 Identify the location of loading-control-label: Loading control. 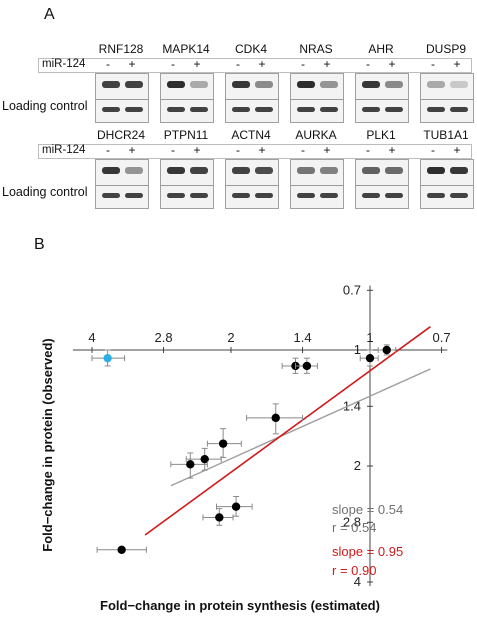
(45, 192).